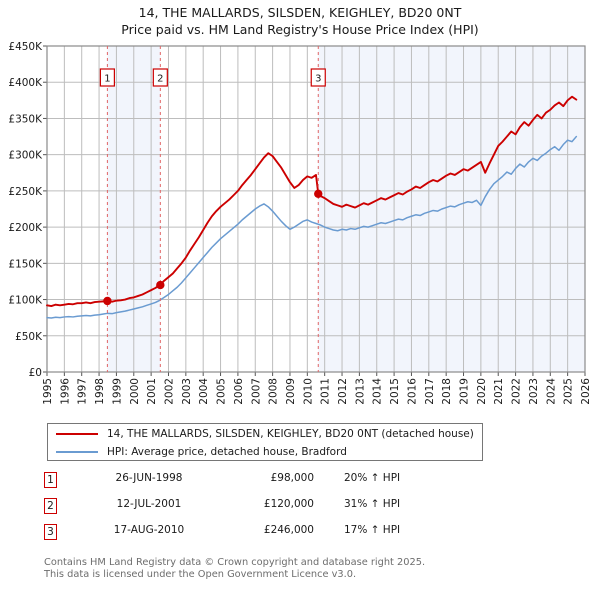 This screenshot has height=590, width=600. Describe the element at coordinates (372, 530) in the screenshot. I see `sale-hpi-delta: 17% ↑ HPI` at that location.